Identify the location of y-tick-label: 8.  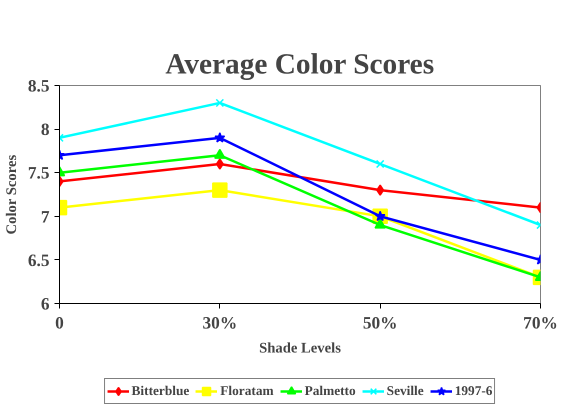
(45, 130).